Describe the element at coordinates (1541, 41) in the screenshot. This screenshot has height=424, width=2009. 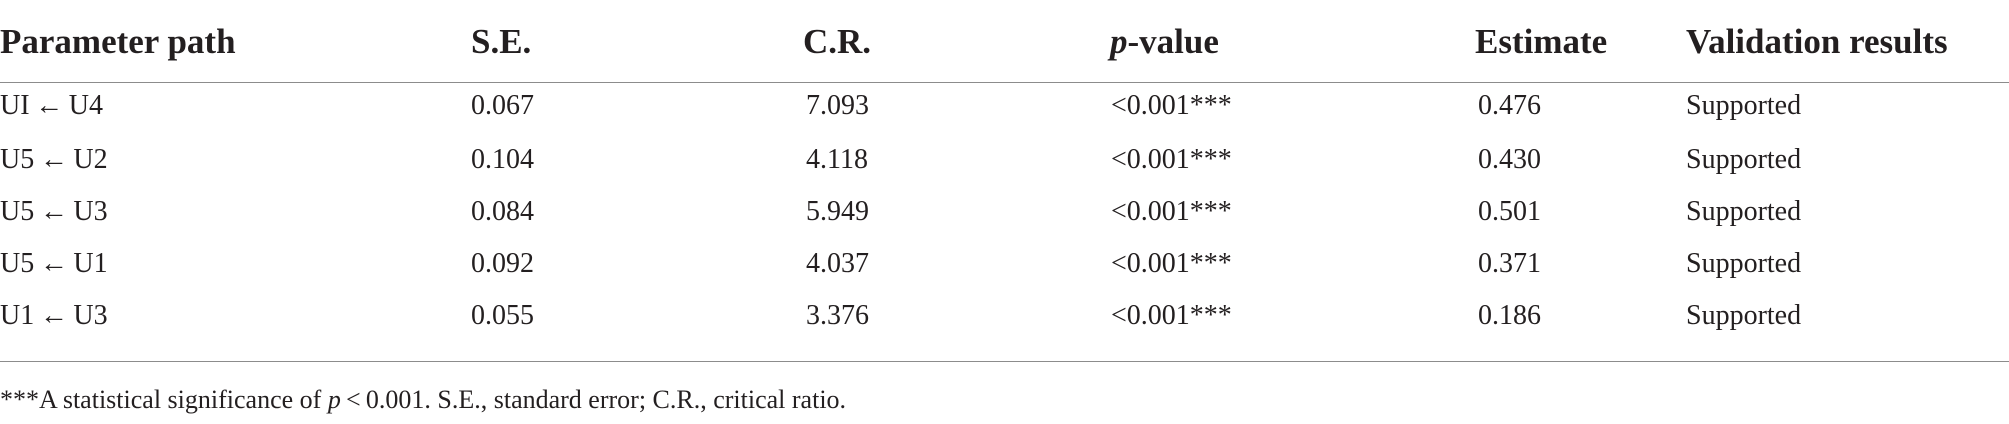
I see `header-estimate: Estimate` at that location.